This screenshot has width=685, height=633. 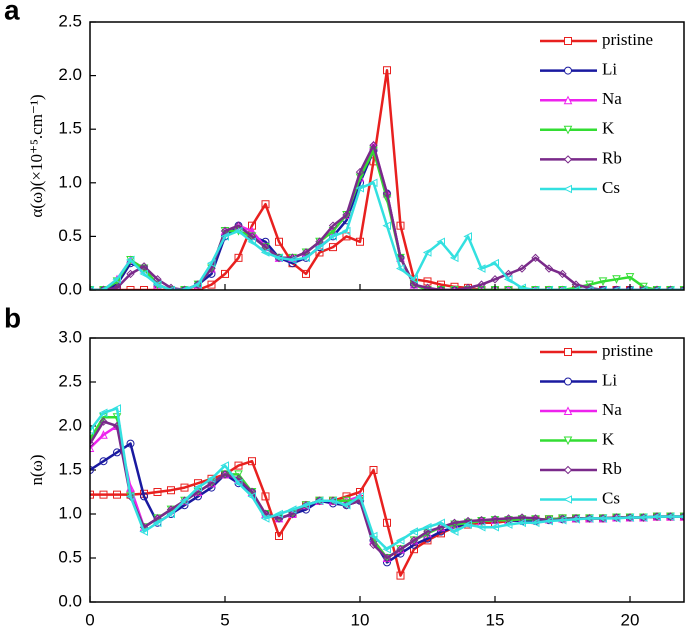 What do you see at coordinates (612, 157) in the screenshot?
I see `legend-label: Rb` at bounding box center [612, 157].